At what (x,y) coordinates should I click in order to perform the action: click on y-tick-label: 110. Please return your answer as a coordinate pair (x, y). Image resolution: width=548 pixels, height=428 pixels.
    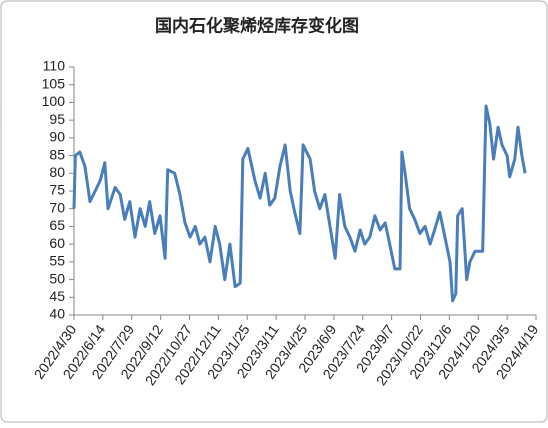
    Looking at the image, I should click on (54, 66).